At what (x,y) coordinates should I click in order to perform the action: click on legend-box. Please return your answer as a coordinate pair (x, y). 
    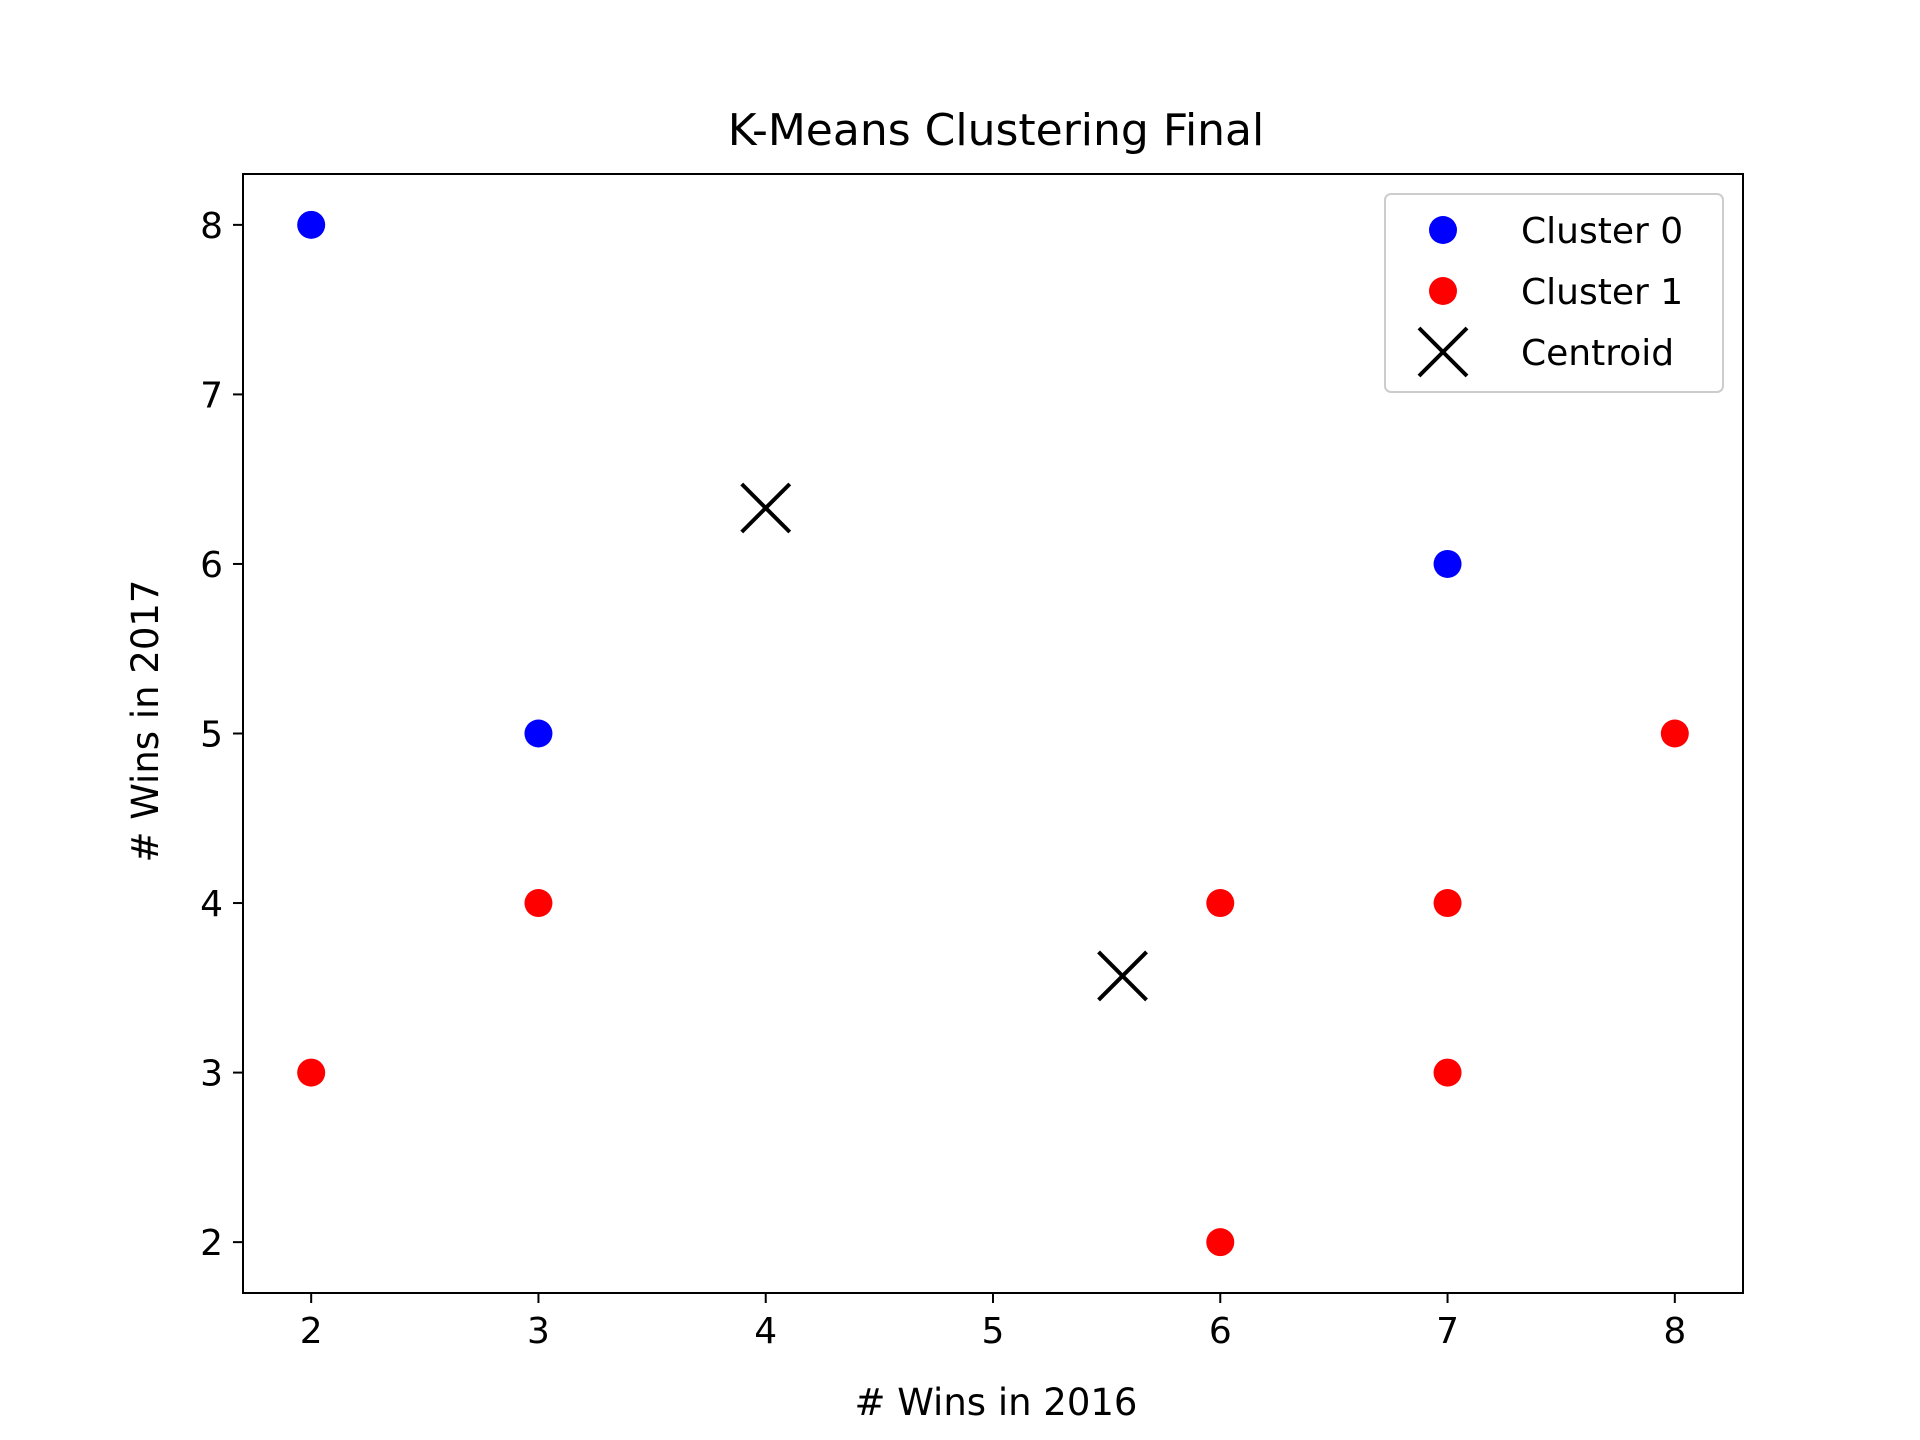
    Looking at the image, I should click on (1554, 293).